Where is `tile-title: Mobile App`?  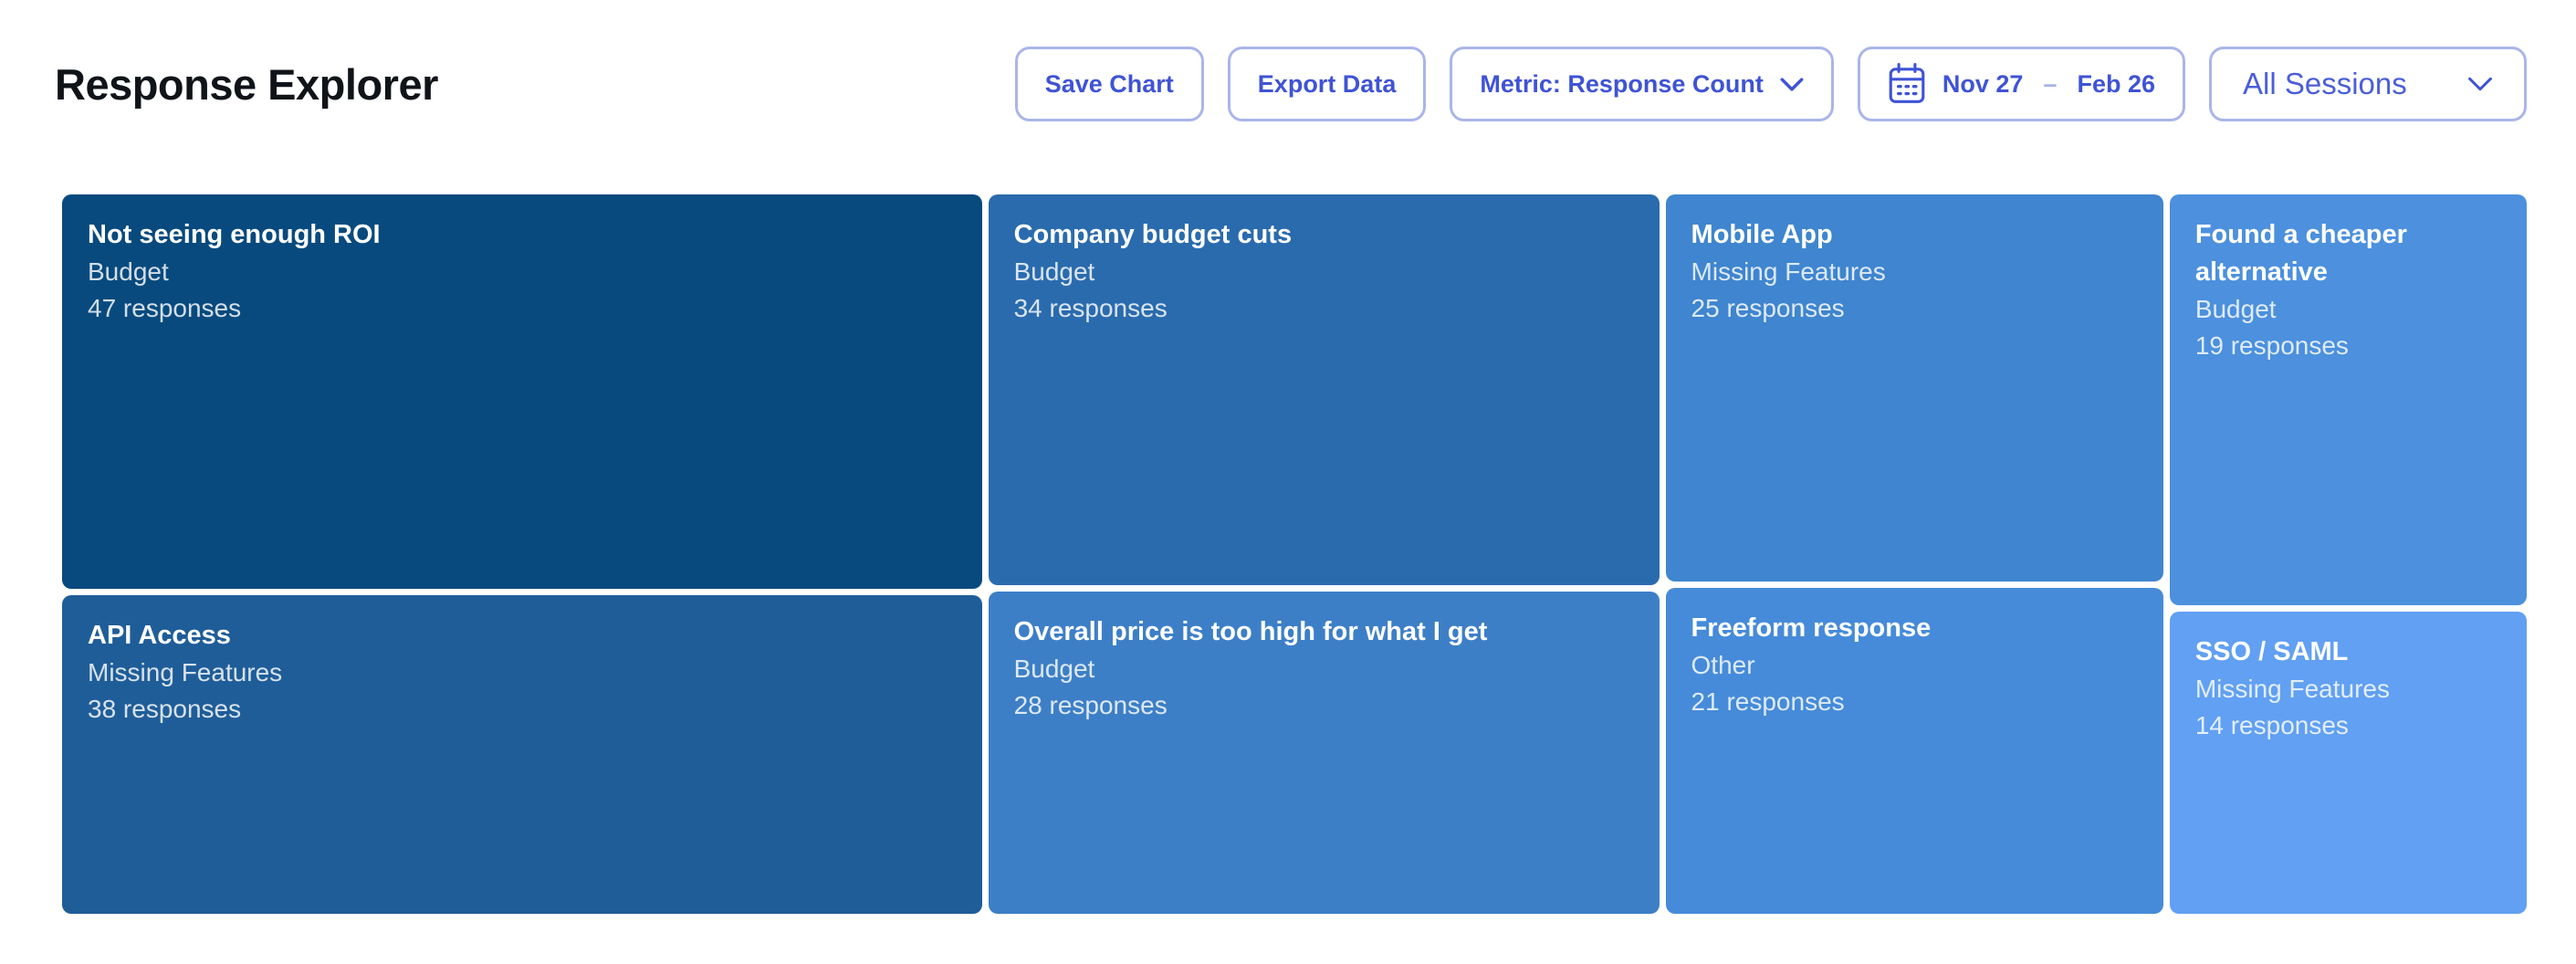 tile-title: Mobile App is located at coordinates (1762, 234).